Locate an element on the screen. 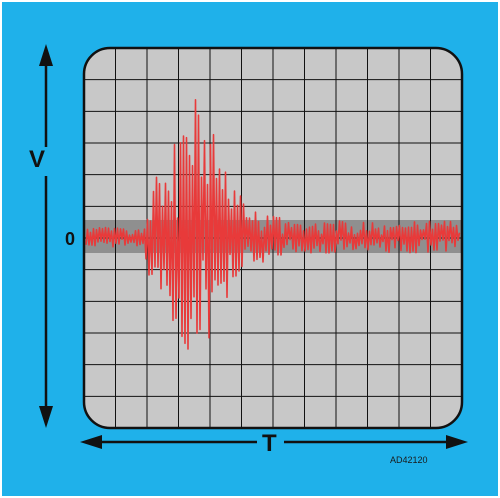  horizontal-axis-arrow is located at coordinates (274, 442).